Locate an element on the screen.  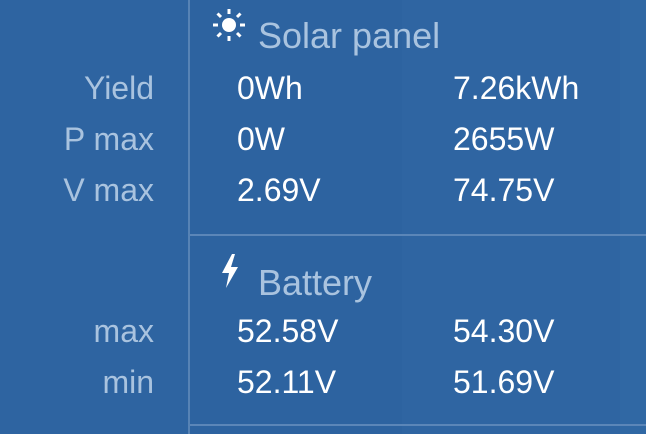
sun-icon is located at coordinates (229, 25).